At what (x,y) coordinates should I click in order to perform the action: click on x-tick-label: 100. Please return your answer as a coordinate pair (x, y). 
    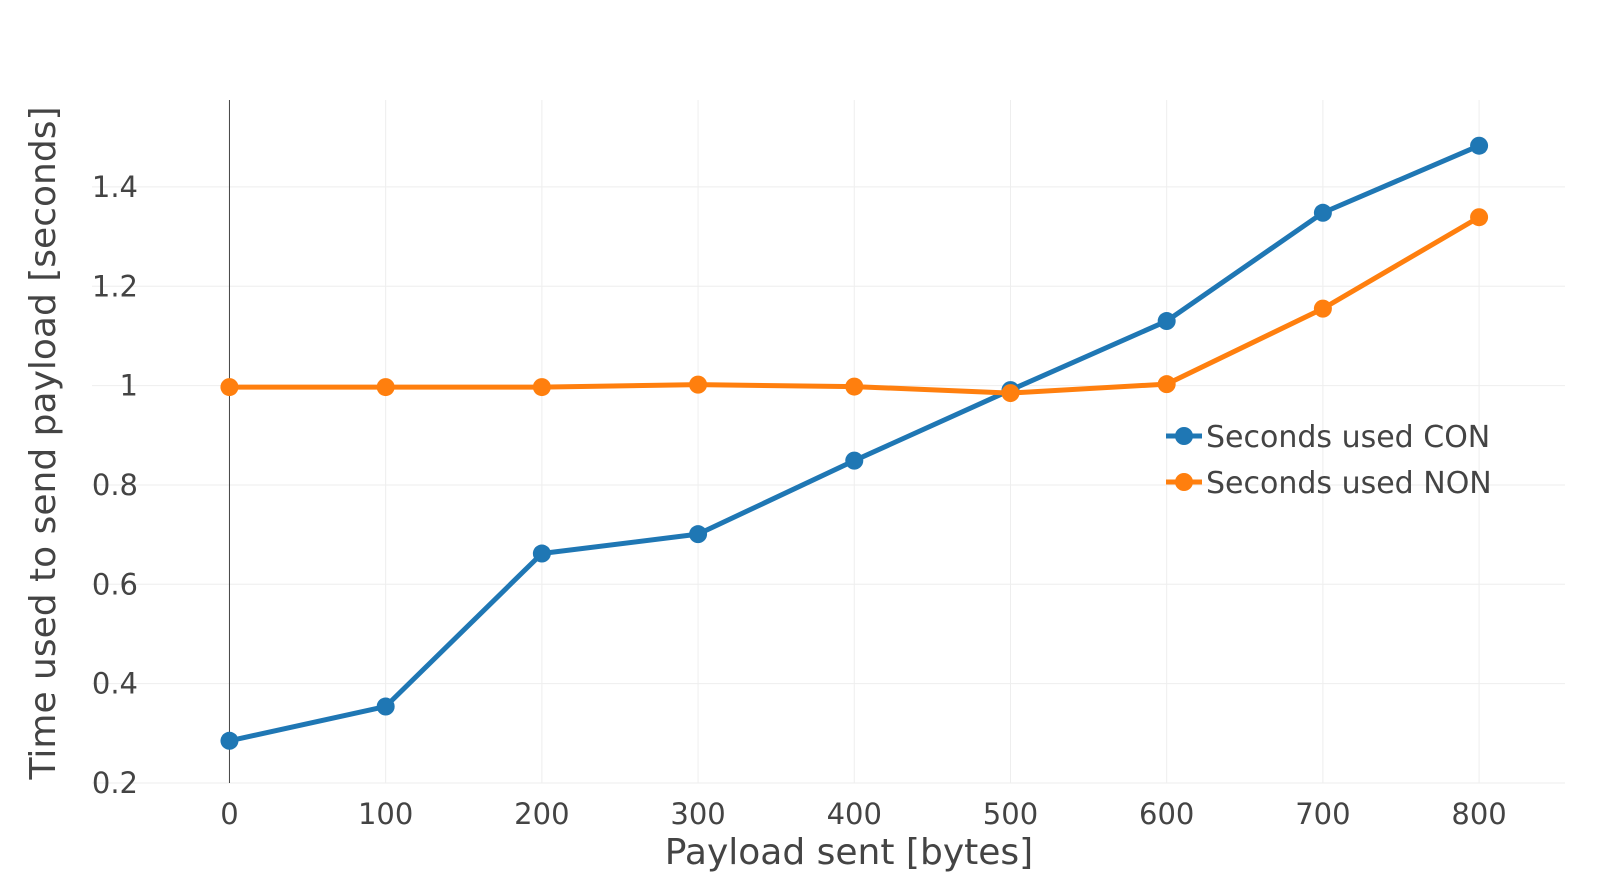
    Looking at the image, I should click on (385, 814).